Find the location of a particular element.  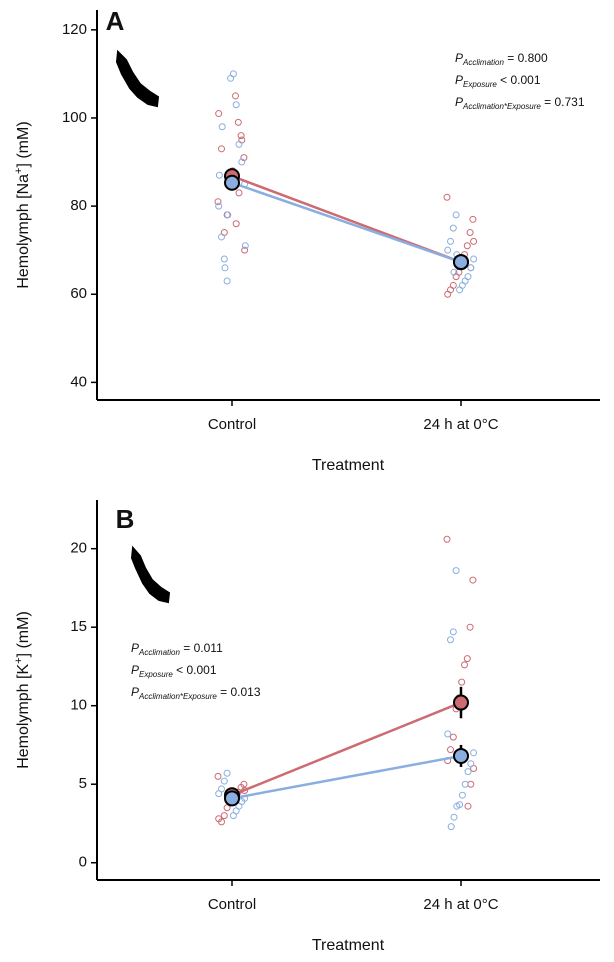

y-title-sup: + is located at coordinates (19, 171).